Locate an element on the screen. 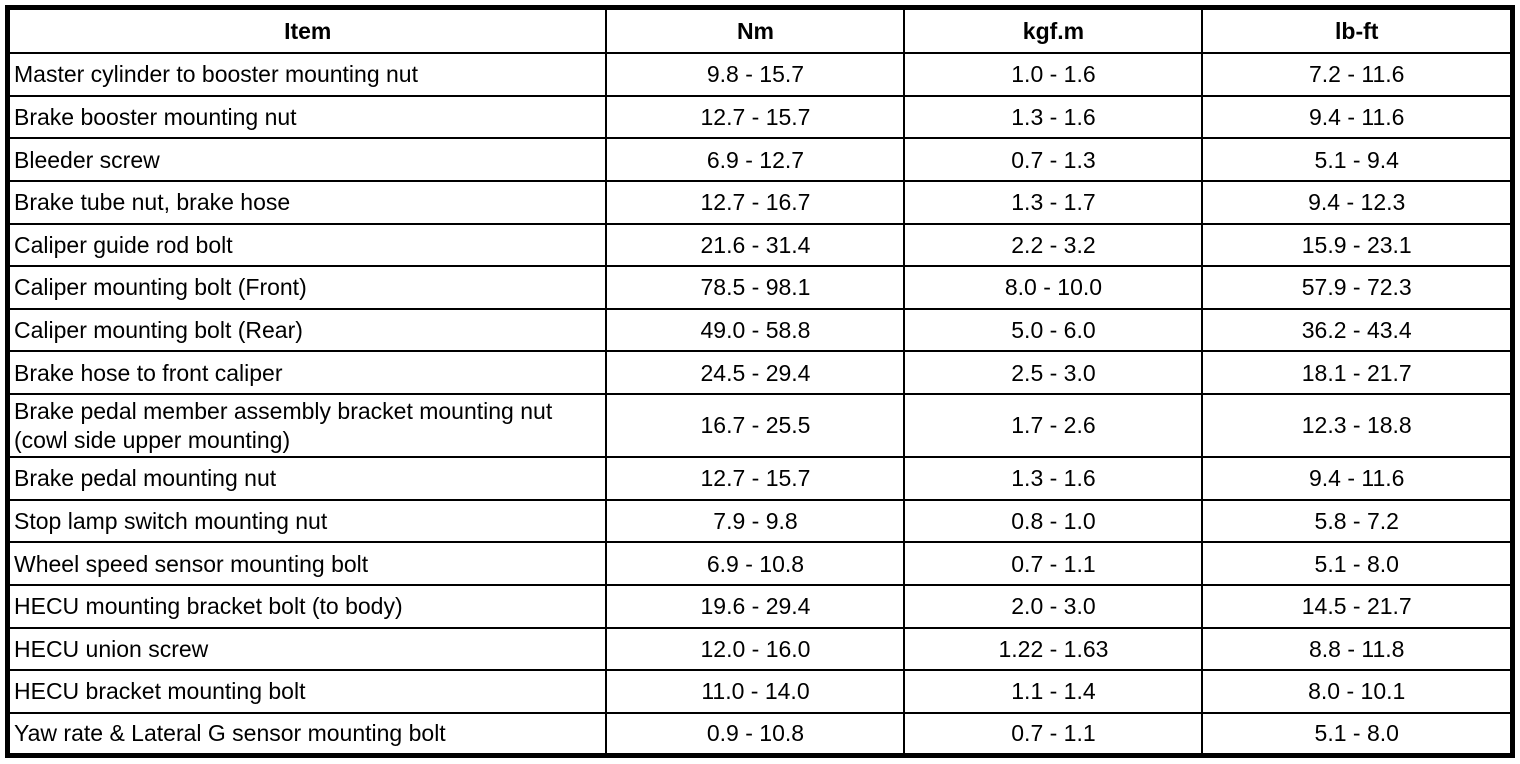 Image resolution: width=1520 pixels, height=764 pixels. nm-cell: 6.9 - 10.8 is located at coordinates (755, 563).